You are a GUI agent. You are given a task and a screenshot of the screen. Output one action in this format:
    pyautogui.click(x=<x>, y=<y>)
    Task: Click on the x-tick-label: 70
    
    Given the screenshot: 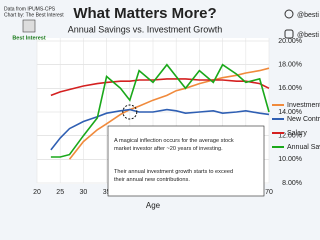 What is the action you would take?
    pyautogui.click(x=269, y=192)
    